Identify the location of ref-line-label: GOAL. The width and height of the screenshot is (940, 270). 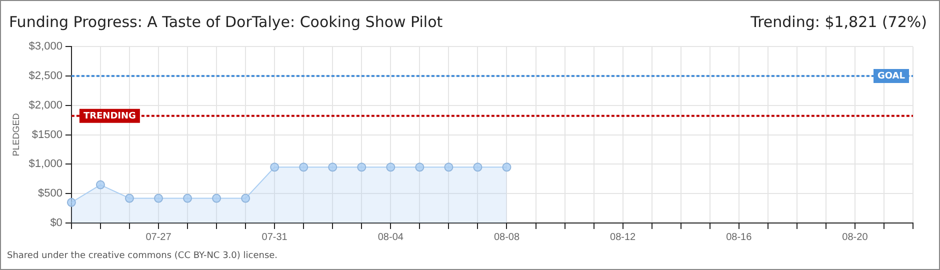
(892, 76).